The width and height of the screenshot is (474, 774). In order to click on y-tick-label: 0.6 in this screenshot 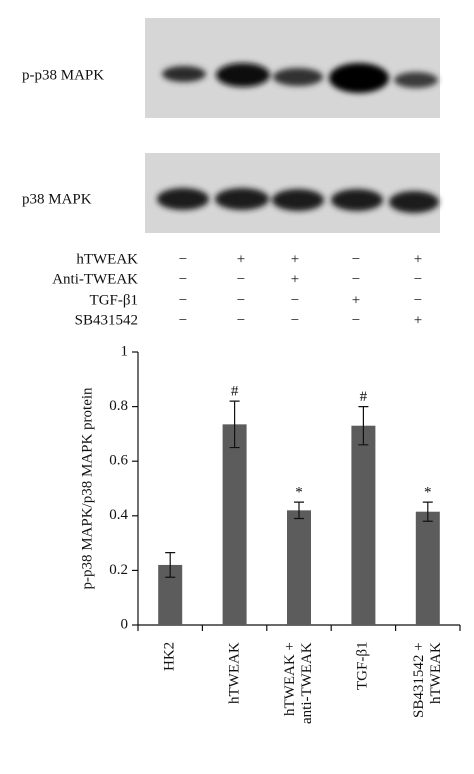, I will do `click(118, 461)`.